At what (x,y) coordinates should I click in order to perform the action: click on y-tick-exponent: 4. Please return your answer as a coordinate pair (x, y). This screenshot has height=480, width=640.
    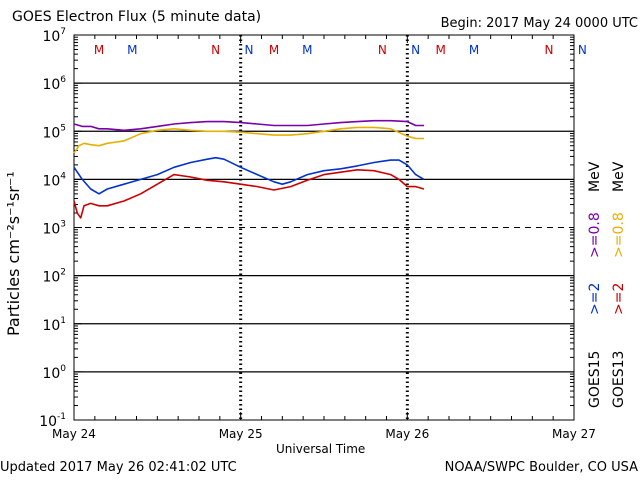
    Looking at the image, I should click on (63, 176).